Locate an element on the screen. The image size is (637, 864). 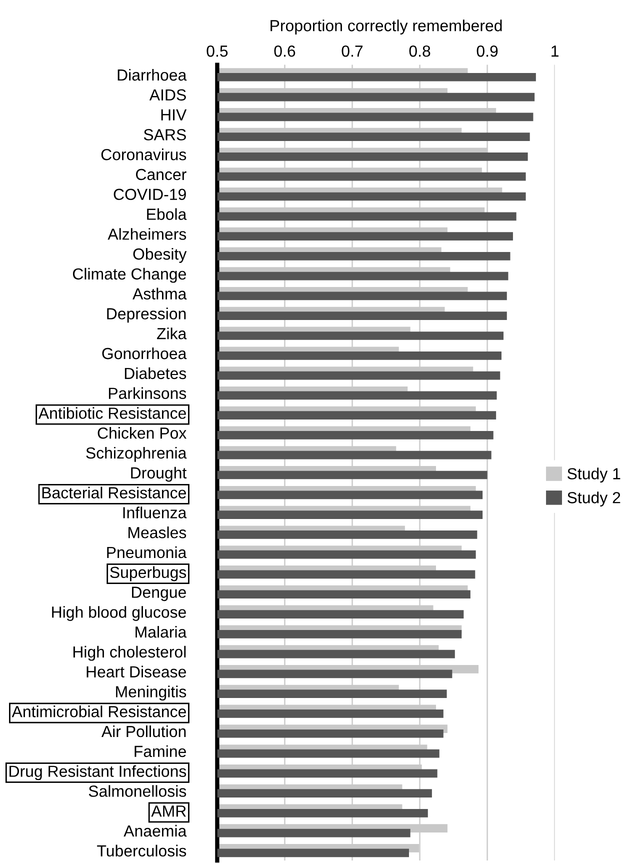
y-tick-label: Drug Resistant Infections is located at coordinates (98, 772).